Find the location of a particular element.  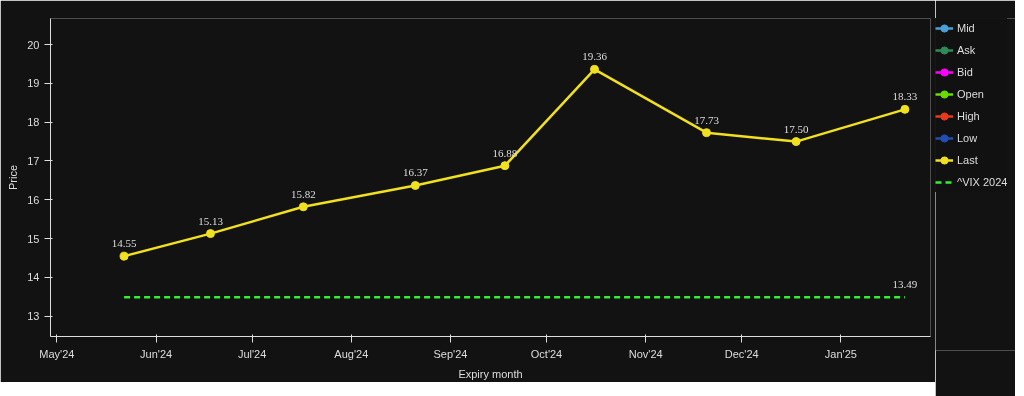

legend-label: Low is located at coordinates (967, 138).